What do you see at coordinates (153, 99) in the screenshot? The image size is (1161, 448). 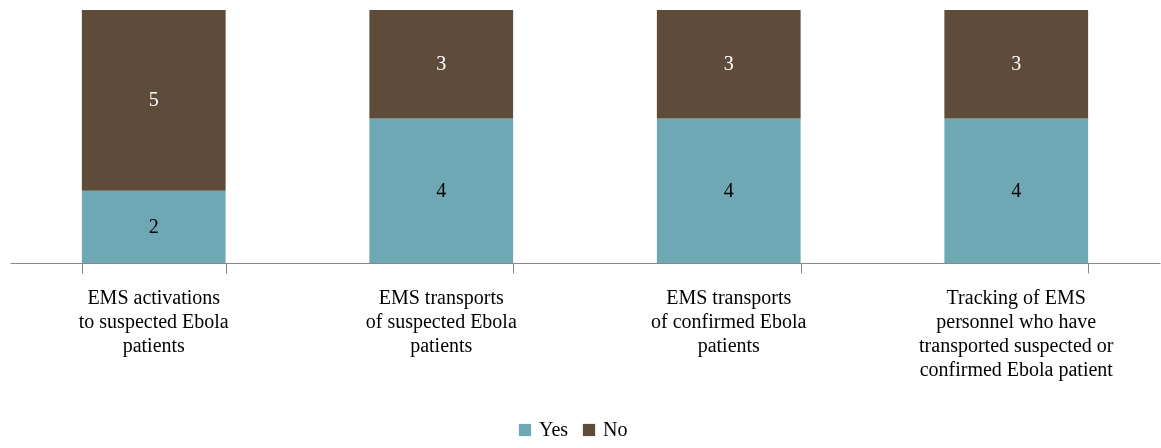 I see `data-label: 5` at bounding box center [153, 99].